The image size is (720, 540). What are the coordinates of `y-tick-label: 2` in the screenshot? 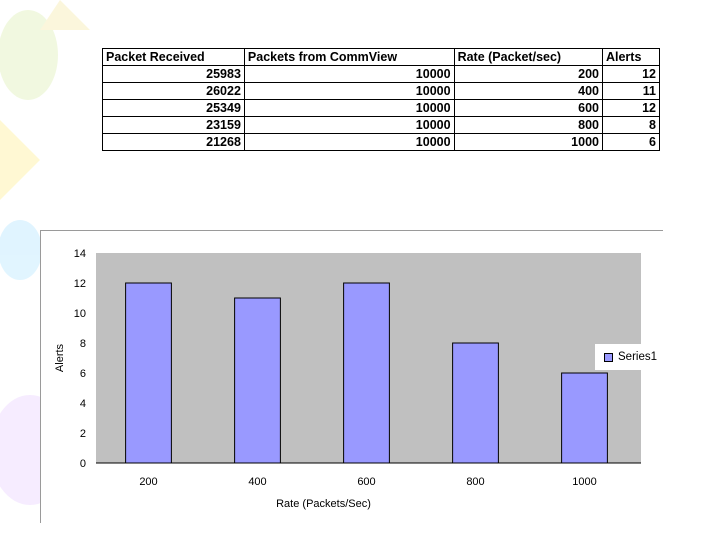 It's located at (83, 434).